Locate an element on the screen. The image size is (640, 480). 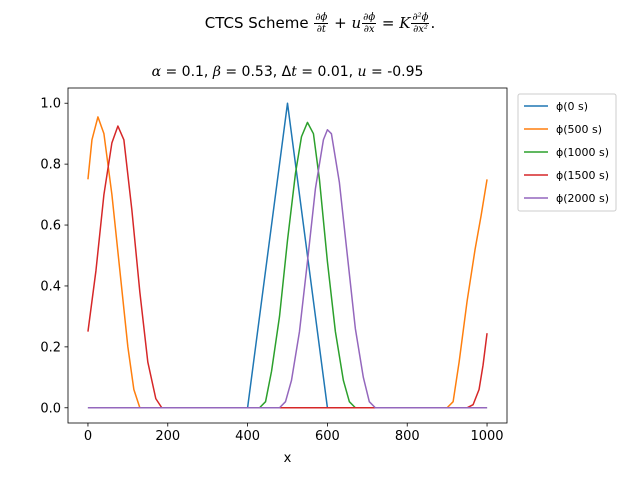
y-tick-label: 1.0 is located at coordinates (50, 104).